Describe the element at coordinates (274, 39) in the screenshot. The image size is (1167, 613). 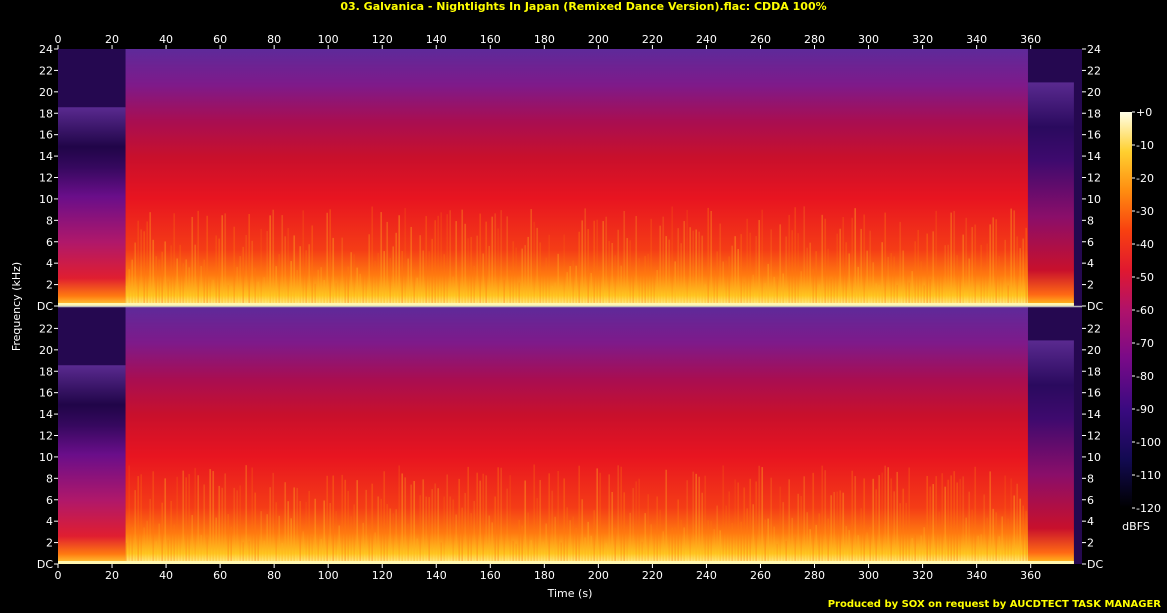
I see `x-tick-label-top: 80` at that location.